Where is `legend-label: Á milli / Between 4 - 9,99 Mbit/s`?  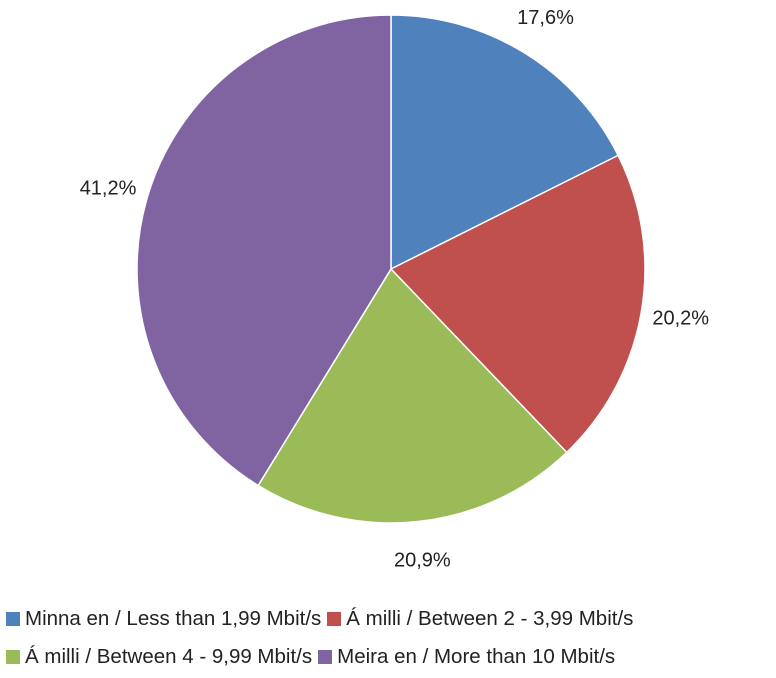
legend-label: Á milli / Between 4 - 9,99 Mbit/s is located at coordinates (169, 656).